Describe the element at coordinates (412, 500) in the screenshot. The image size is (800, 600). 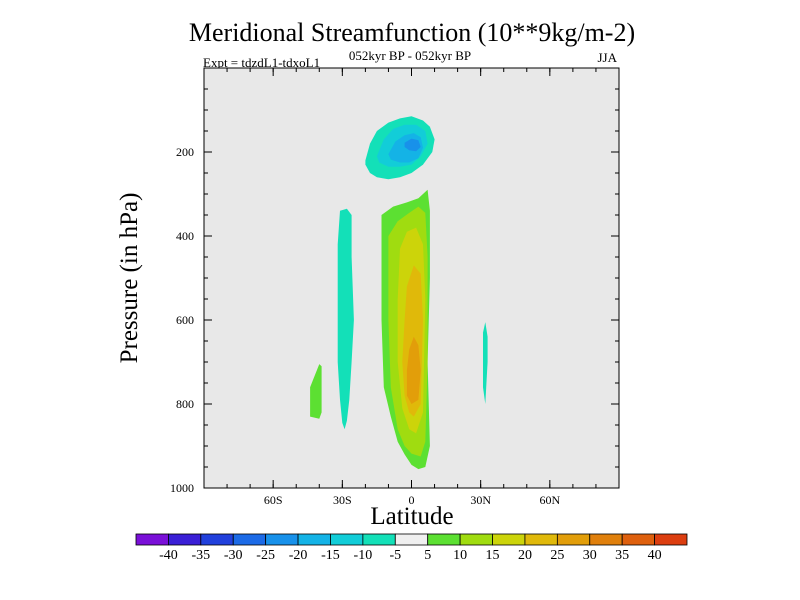
I see `x-tick-label: 0` at that location.